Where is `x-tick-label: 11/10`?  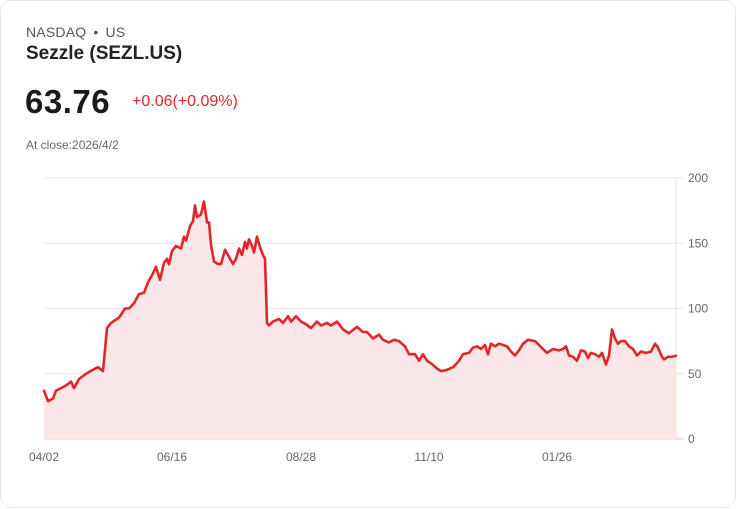
x-tick-label: 11/10 is located at coordinates (428, 457).